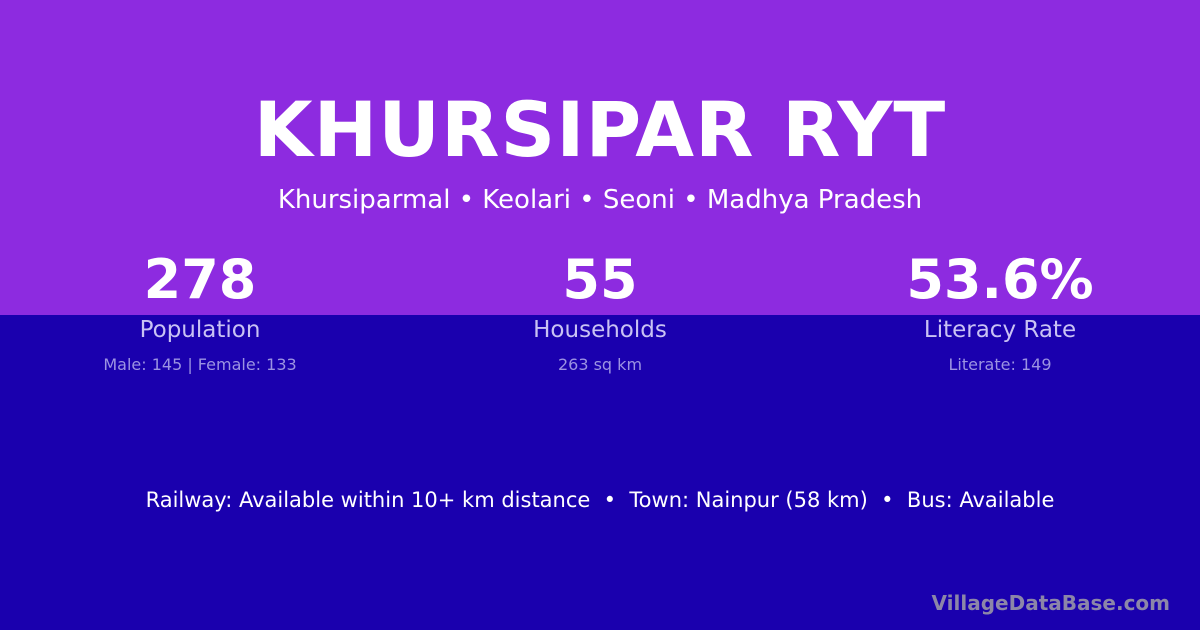 This screenshot has width=1200, height=630. I want to click on stat-label: Population, so click(200, 330).